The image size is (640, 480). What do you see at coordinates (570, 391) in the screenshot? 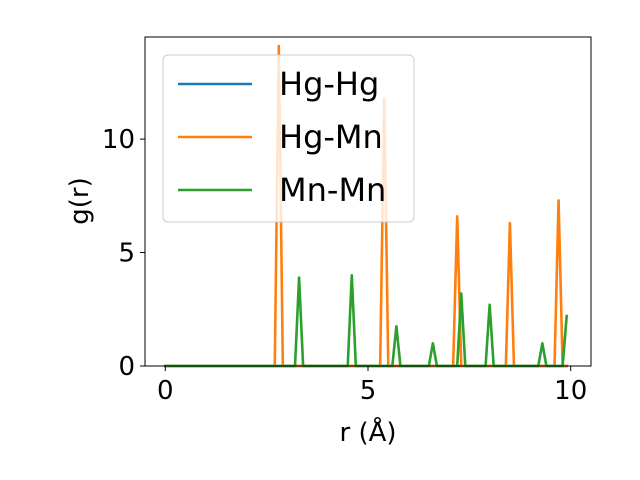
I see `x-tick-label: 10` at bounding box center [570, 391].